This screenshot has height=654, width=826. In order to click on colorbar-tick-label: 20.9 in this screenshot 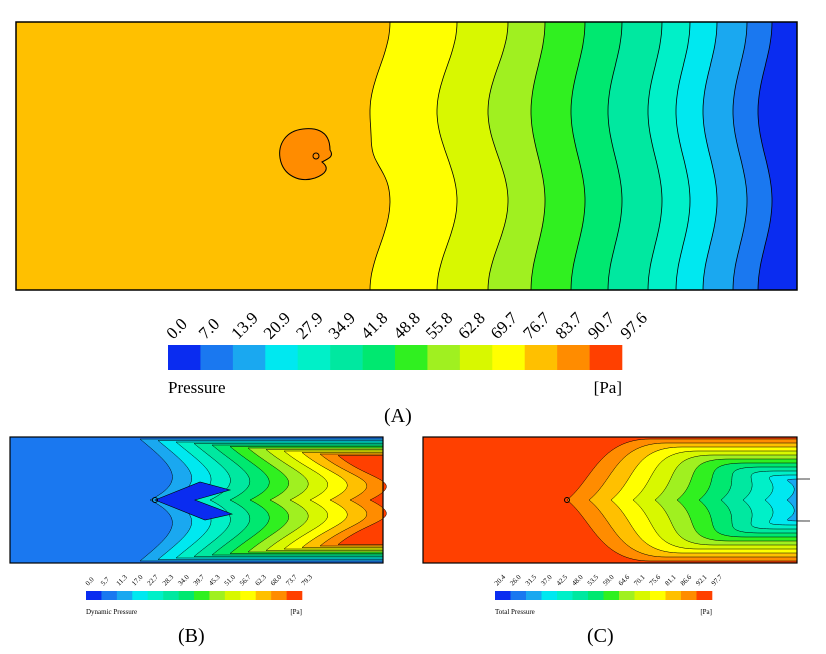, I will do `click(277, 325)`.